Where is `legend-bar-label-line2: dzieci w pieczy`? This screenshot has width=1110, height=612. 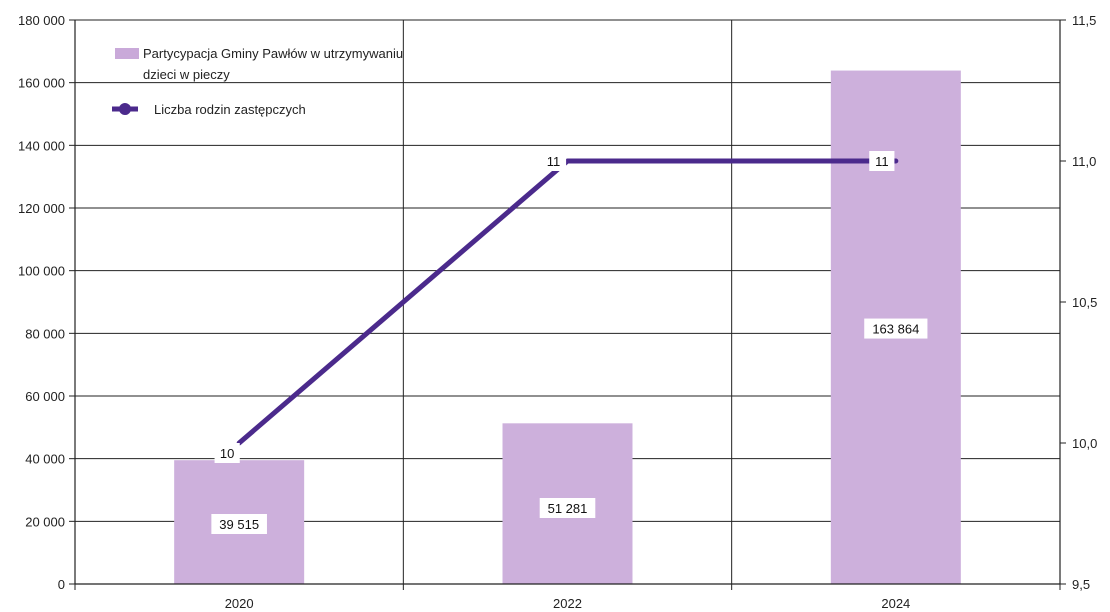
legend-bar-label-line2: dzieci w pieczy is located at coordinates (186, 74).